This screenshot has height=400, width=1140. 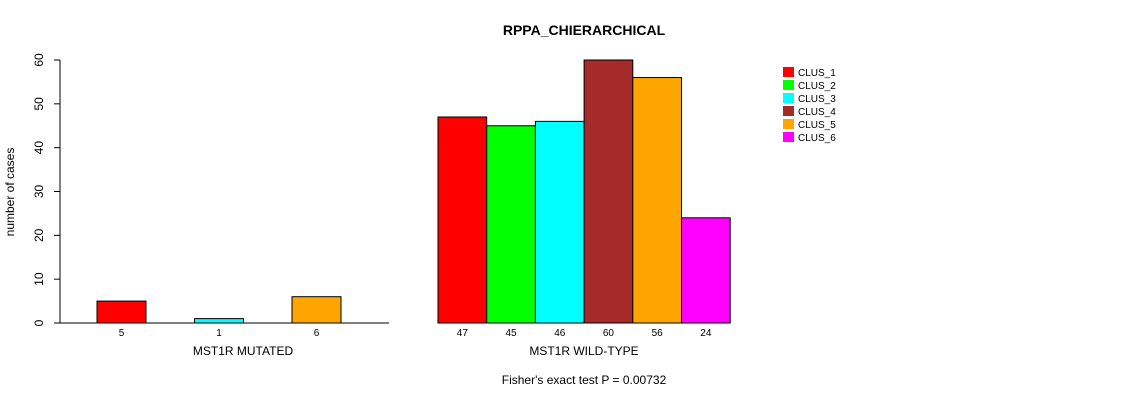 What do you see at coordinates (511, 333) in the screenshot?
I see `bar-count-label: 45` at bounding box center [511, 333].